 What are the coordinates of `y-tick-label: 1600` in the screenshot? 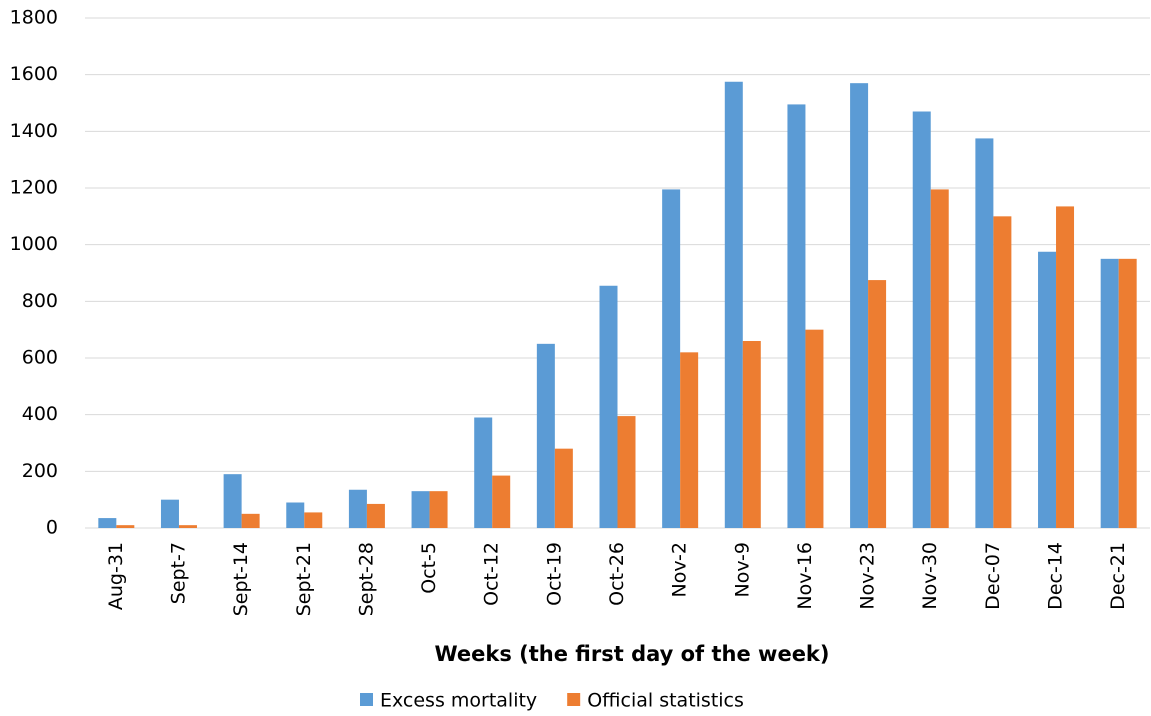 It's located at (34, 74).